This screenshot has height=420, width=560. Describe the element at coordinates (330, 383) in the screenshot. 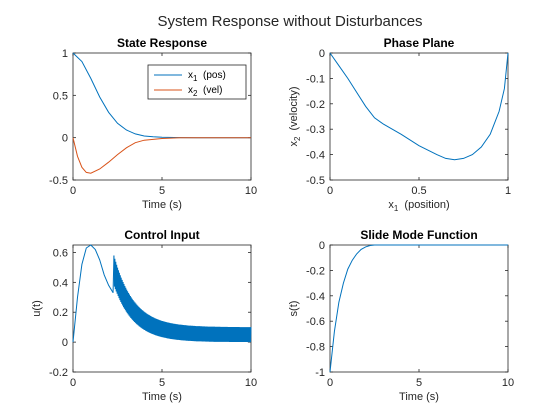

I see `slide-mode-xtick-label: 0` at that location.